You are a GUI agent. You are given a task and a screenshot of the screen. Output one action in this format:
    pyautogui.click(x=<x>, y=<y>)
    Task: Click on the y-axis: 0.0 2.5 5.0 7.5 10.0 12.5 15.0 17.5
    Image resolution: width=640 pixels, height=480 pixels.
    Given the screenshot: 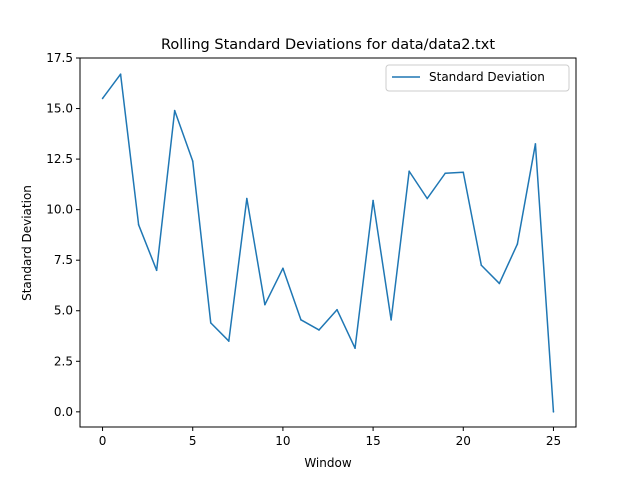 What is the action you would take?
    pyautogui.click(x=63, y=235)
    